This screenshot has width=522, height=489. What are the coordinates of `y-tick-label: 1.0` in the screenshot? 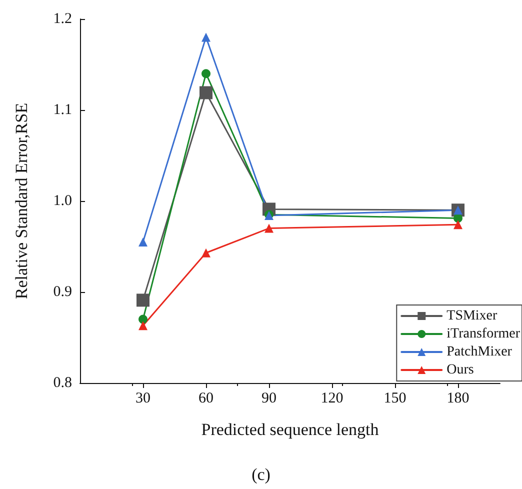 It's located at (62, 201).